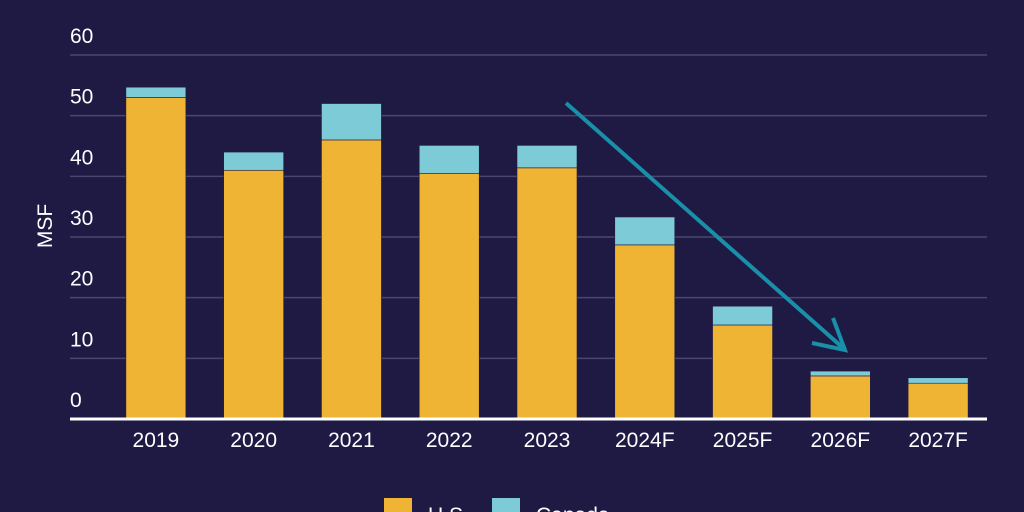  I want to click on x-tick-label: 2022, so click(449, 440).